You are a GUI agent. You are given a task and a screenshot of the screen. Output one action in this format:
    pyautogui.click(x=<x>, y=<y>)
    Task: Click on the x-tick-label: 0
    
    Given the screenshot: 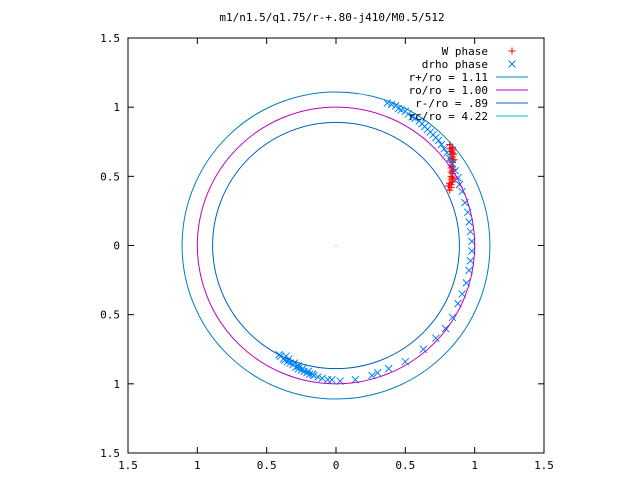 What is the action you would take?
    pyautogui.click(x=336, y=465)
    